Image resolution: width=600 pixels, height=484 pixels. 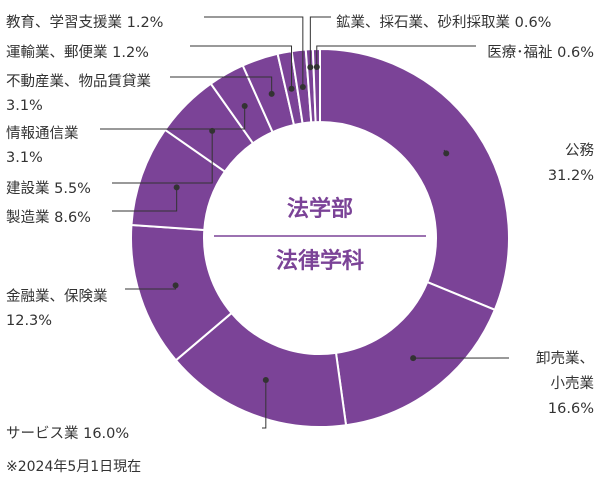 What do you see at coordinates (74, 467) in the screenshot?
I see `footnote: ※2024年5月1日現在` at bounding box center [74, 467].